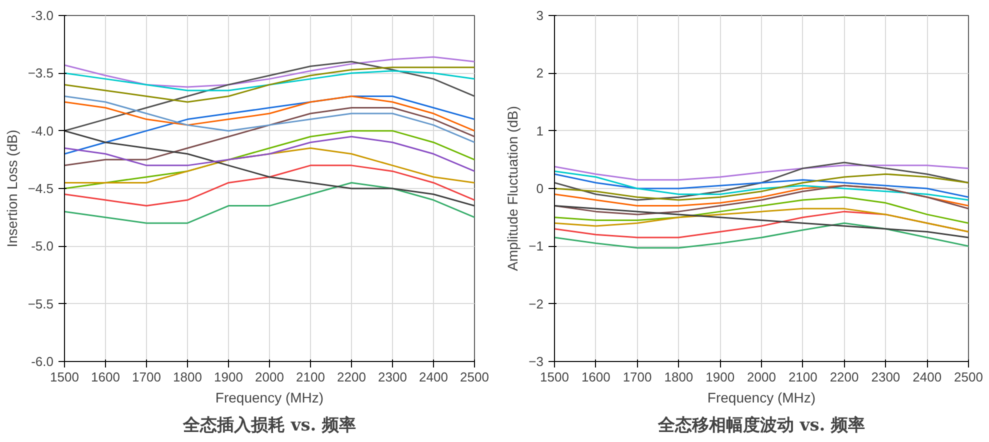 This screenshot has height=442, width=989. Describe the element at coordinates (540, 15) in the screenshot. I see `y-tick-label: 3` at that location.